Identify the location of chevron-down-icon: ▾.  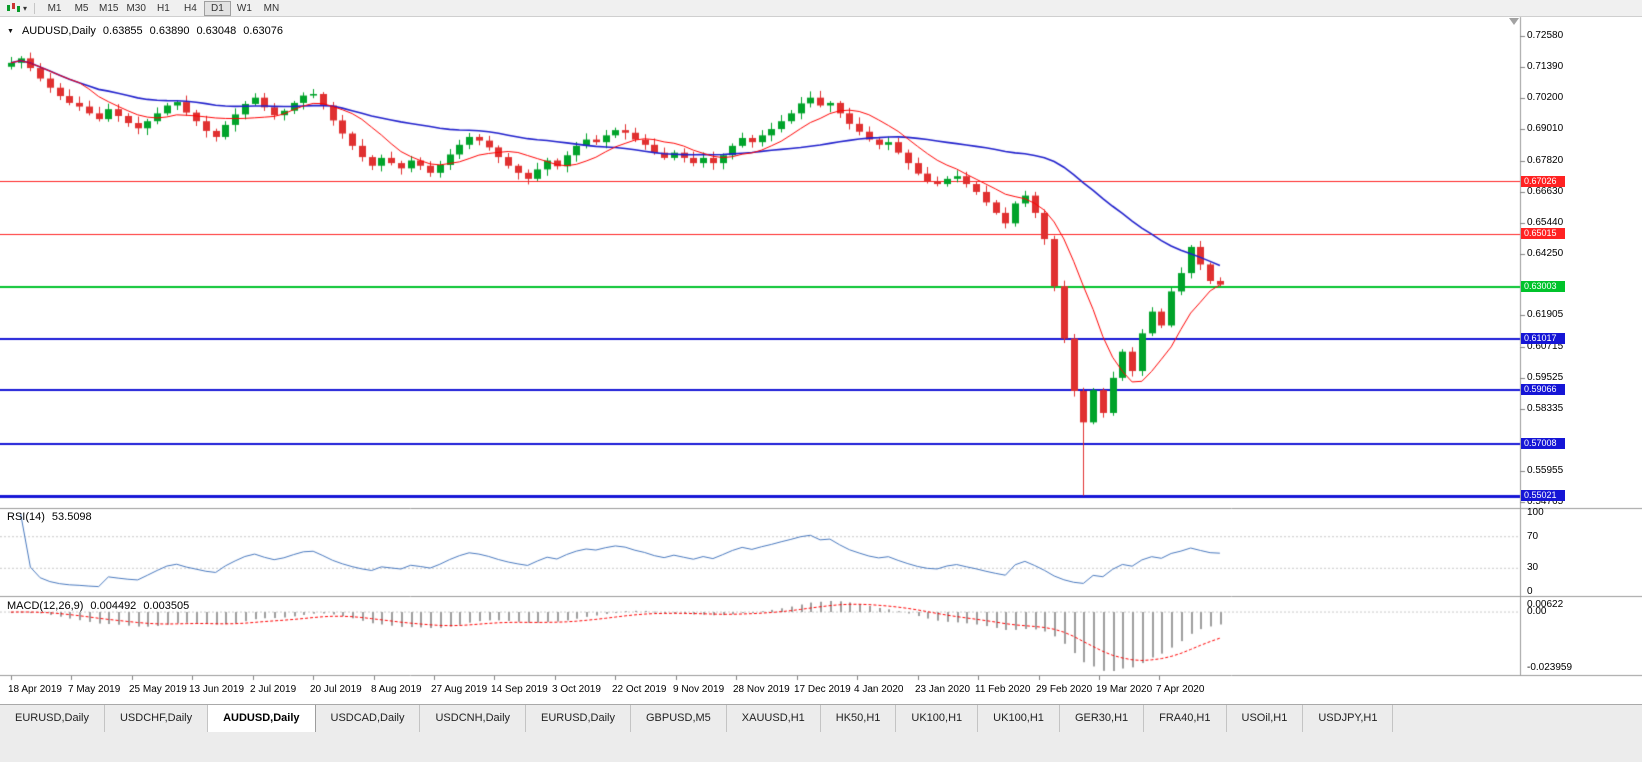
(25, 8).